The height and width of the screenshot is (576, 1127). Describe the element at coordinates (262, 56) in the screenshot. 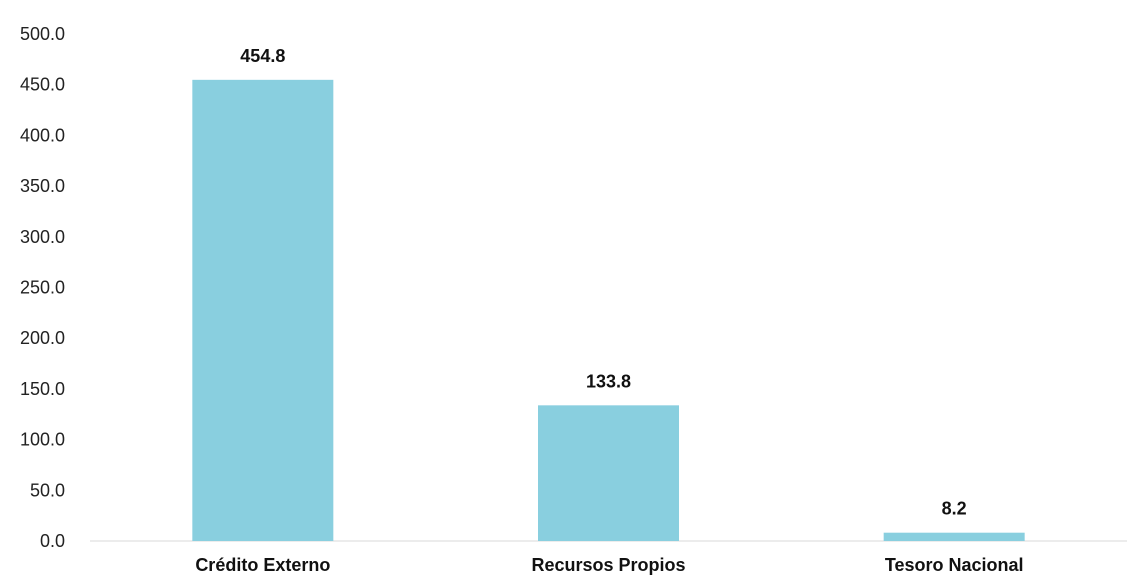

I see `data-label: 454.8` at that location.